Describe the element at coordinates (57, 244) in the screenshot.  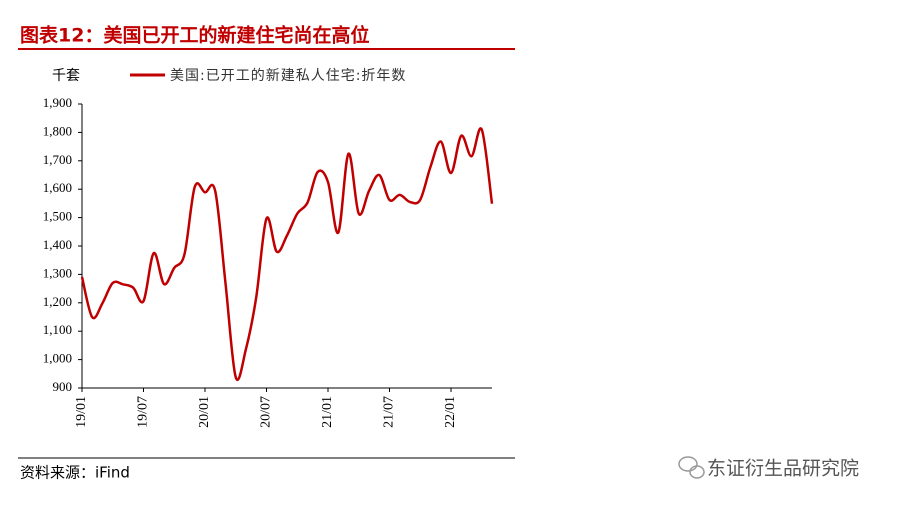
I see `y-tick-label: 1,400` at that location.